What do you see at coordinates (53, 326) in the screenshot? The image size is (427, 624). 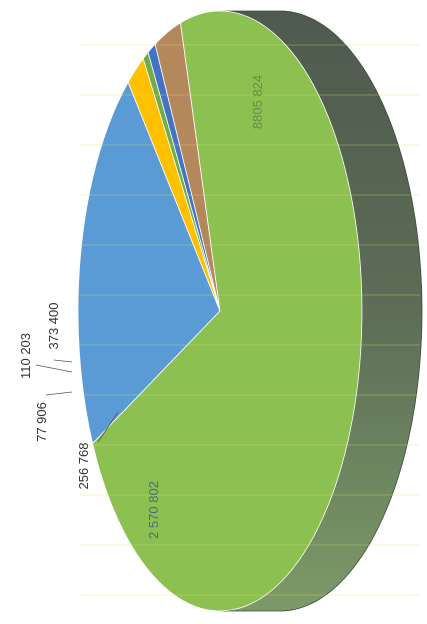 I see `data-label: 373 400` at bounding box center [53, 326].